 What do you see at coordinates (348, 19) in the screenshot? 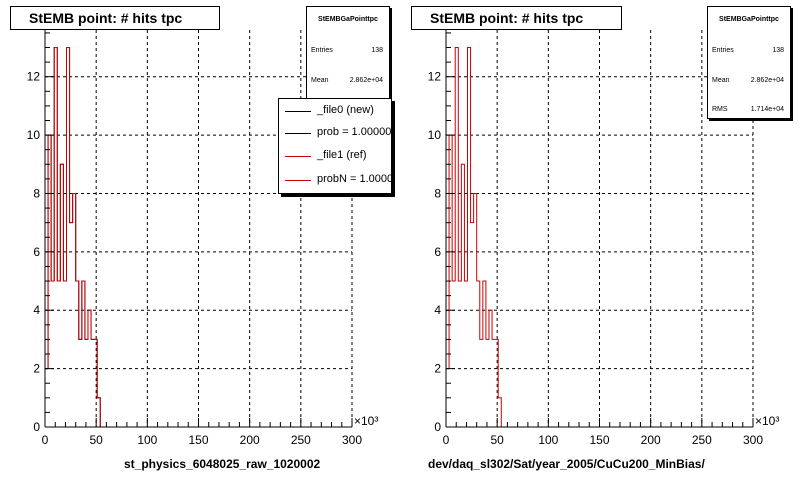
I see `left-stats-name: StEMBGaPointtpc` at bounding box center [348, 19].